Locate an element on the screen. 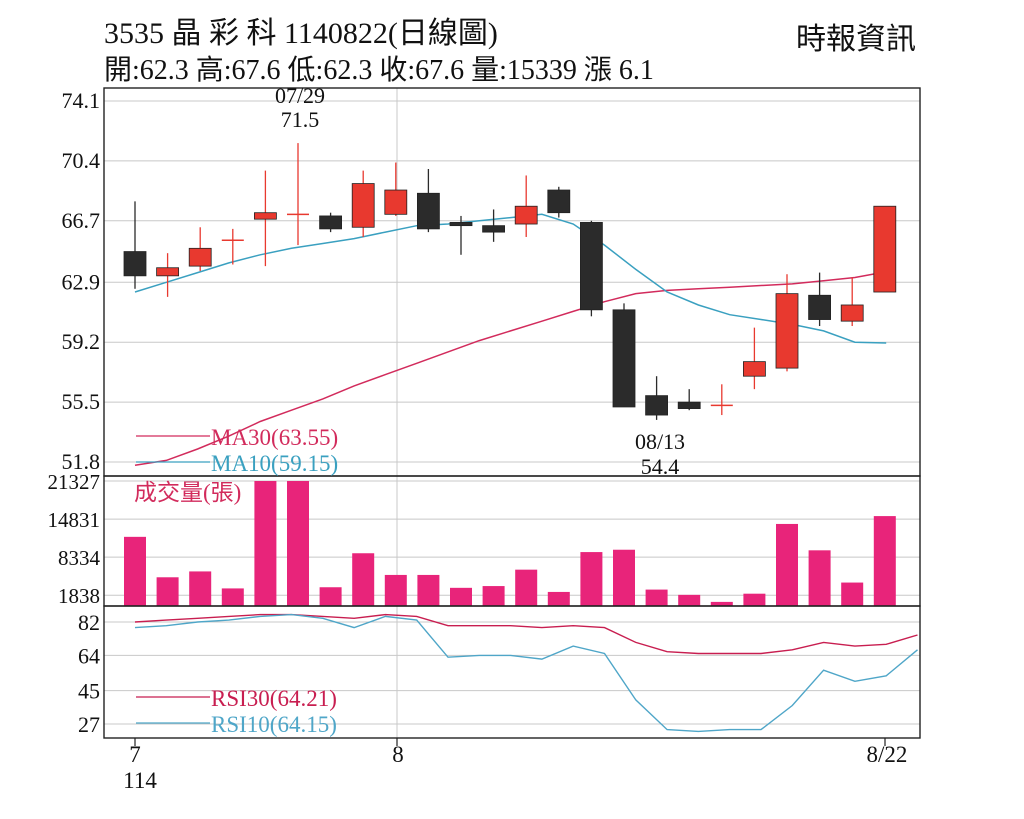 The width and height of the screenshot is (1024, 819). price-tick-label: 51.8 is located at coordinates (81, 461).